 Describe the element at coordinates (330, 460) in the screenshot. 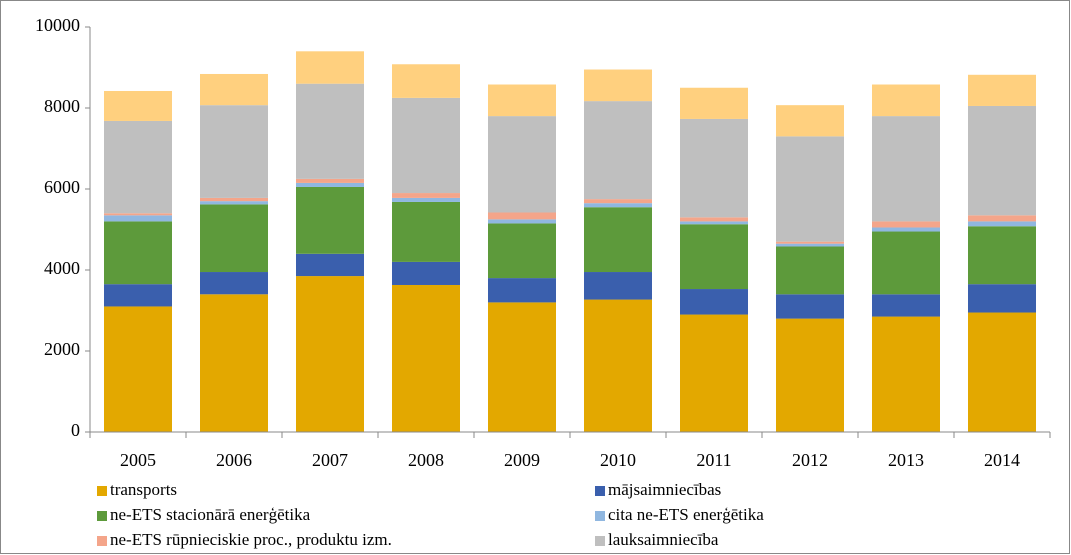

I see `x-tick-label: 2007` at that location.